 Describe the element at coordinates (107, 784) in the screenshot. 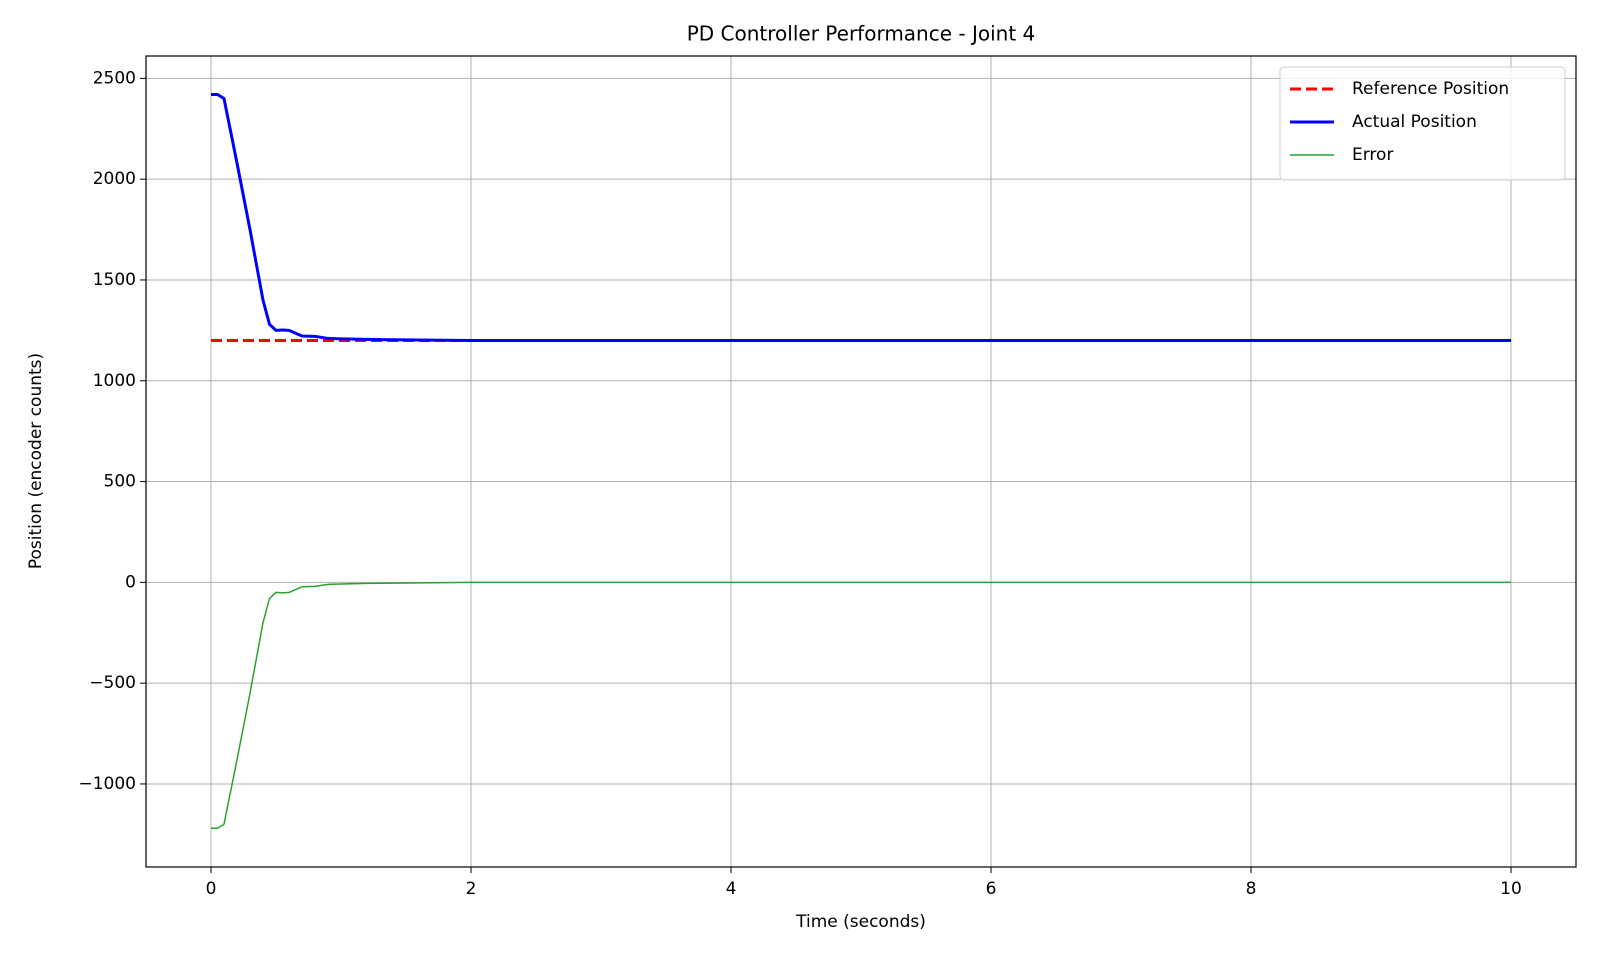

I see `y-tick-label: −1000` at that location.